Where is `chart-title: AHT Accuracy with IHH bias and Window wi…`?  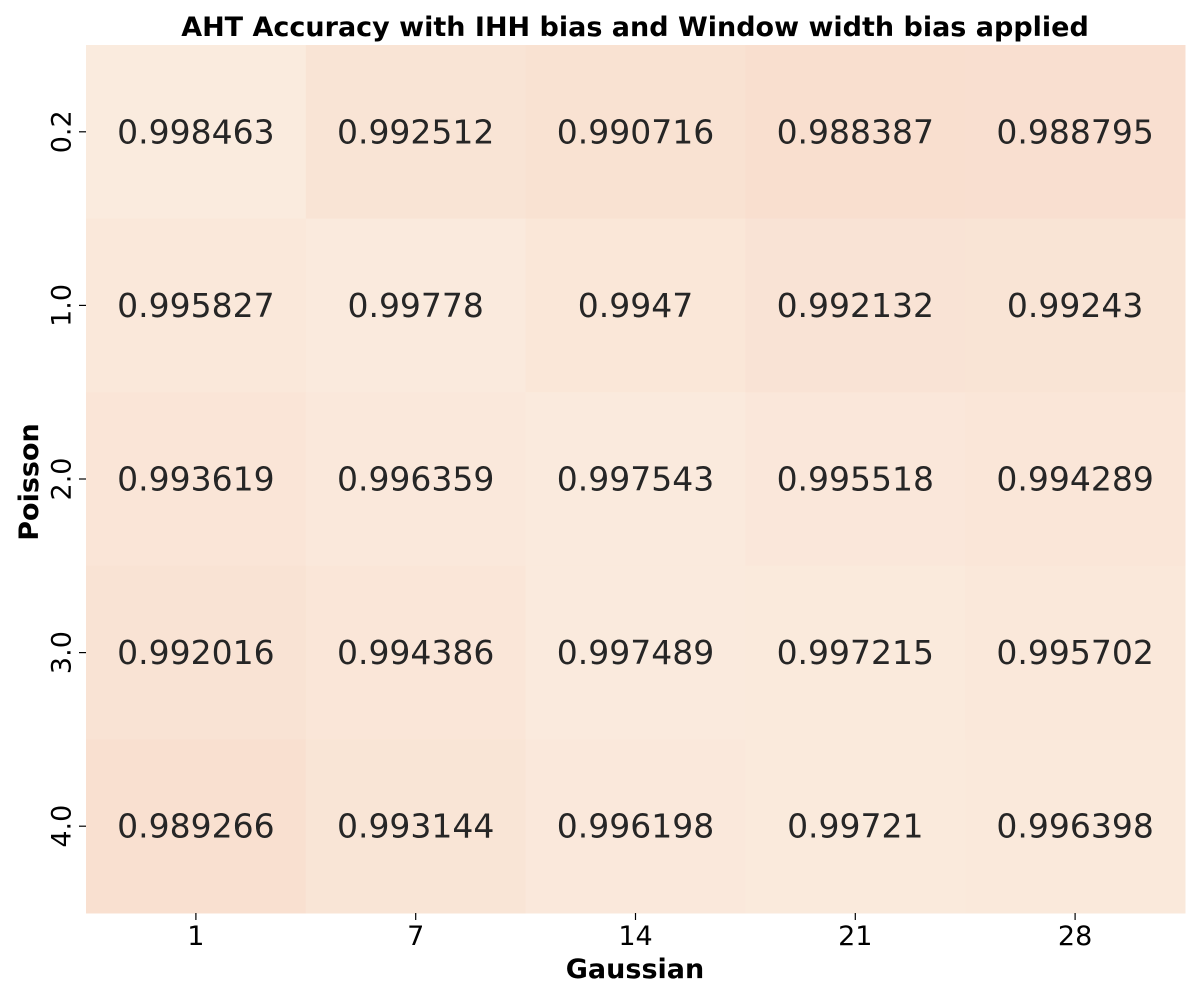
chart-title: AHT Accuracy with IHH bias and Window wi… is located at coordinates (635, 27).